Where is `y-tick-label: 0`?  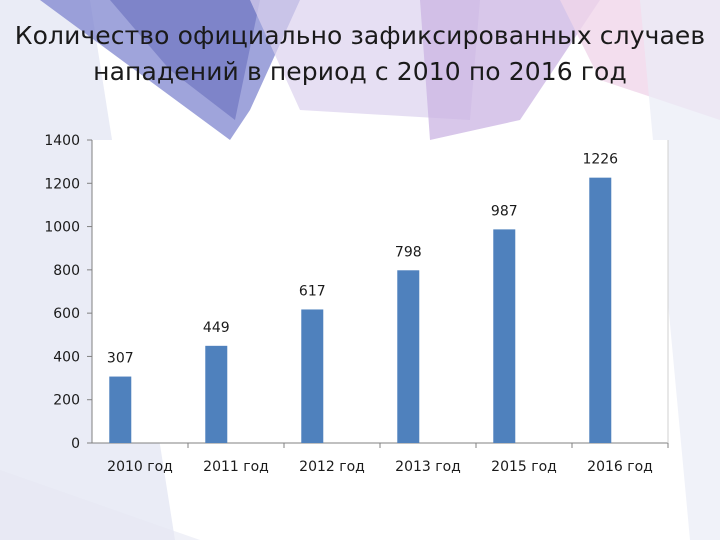 y-tick-label: 0 is located at coordinates (75, 444).